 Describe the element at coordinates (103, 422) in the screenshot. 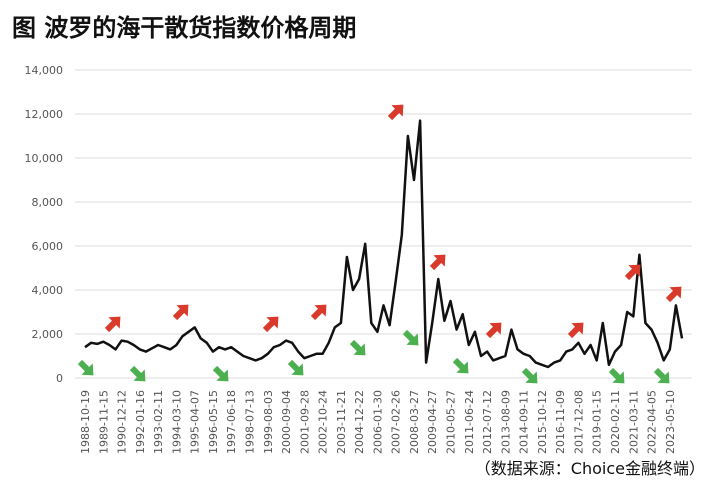

I see `x-tick-label: 1989-11-15` at that location.